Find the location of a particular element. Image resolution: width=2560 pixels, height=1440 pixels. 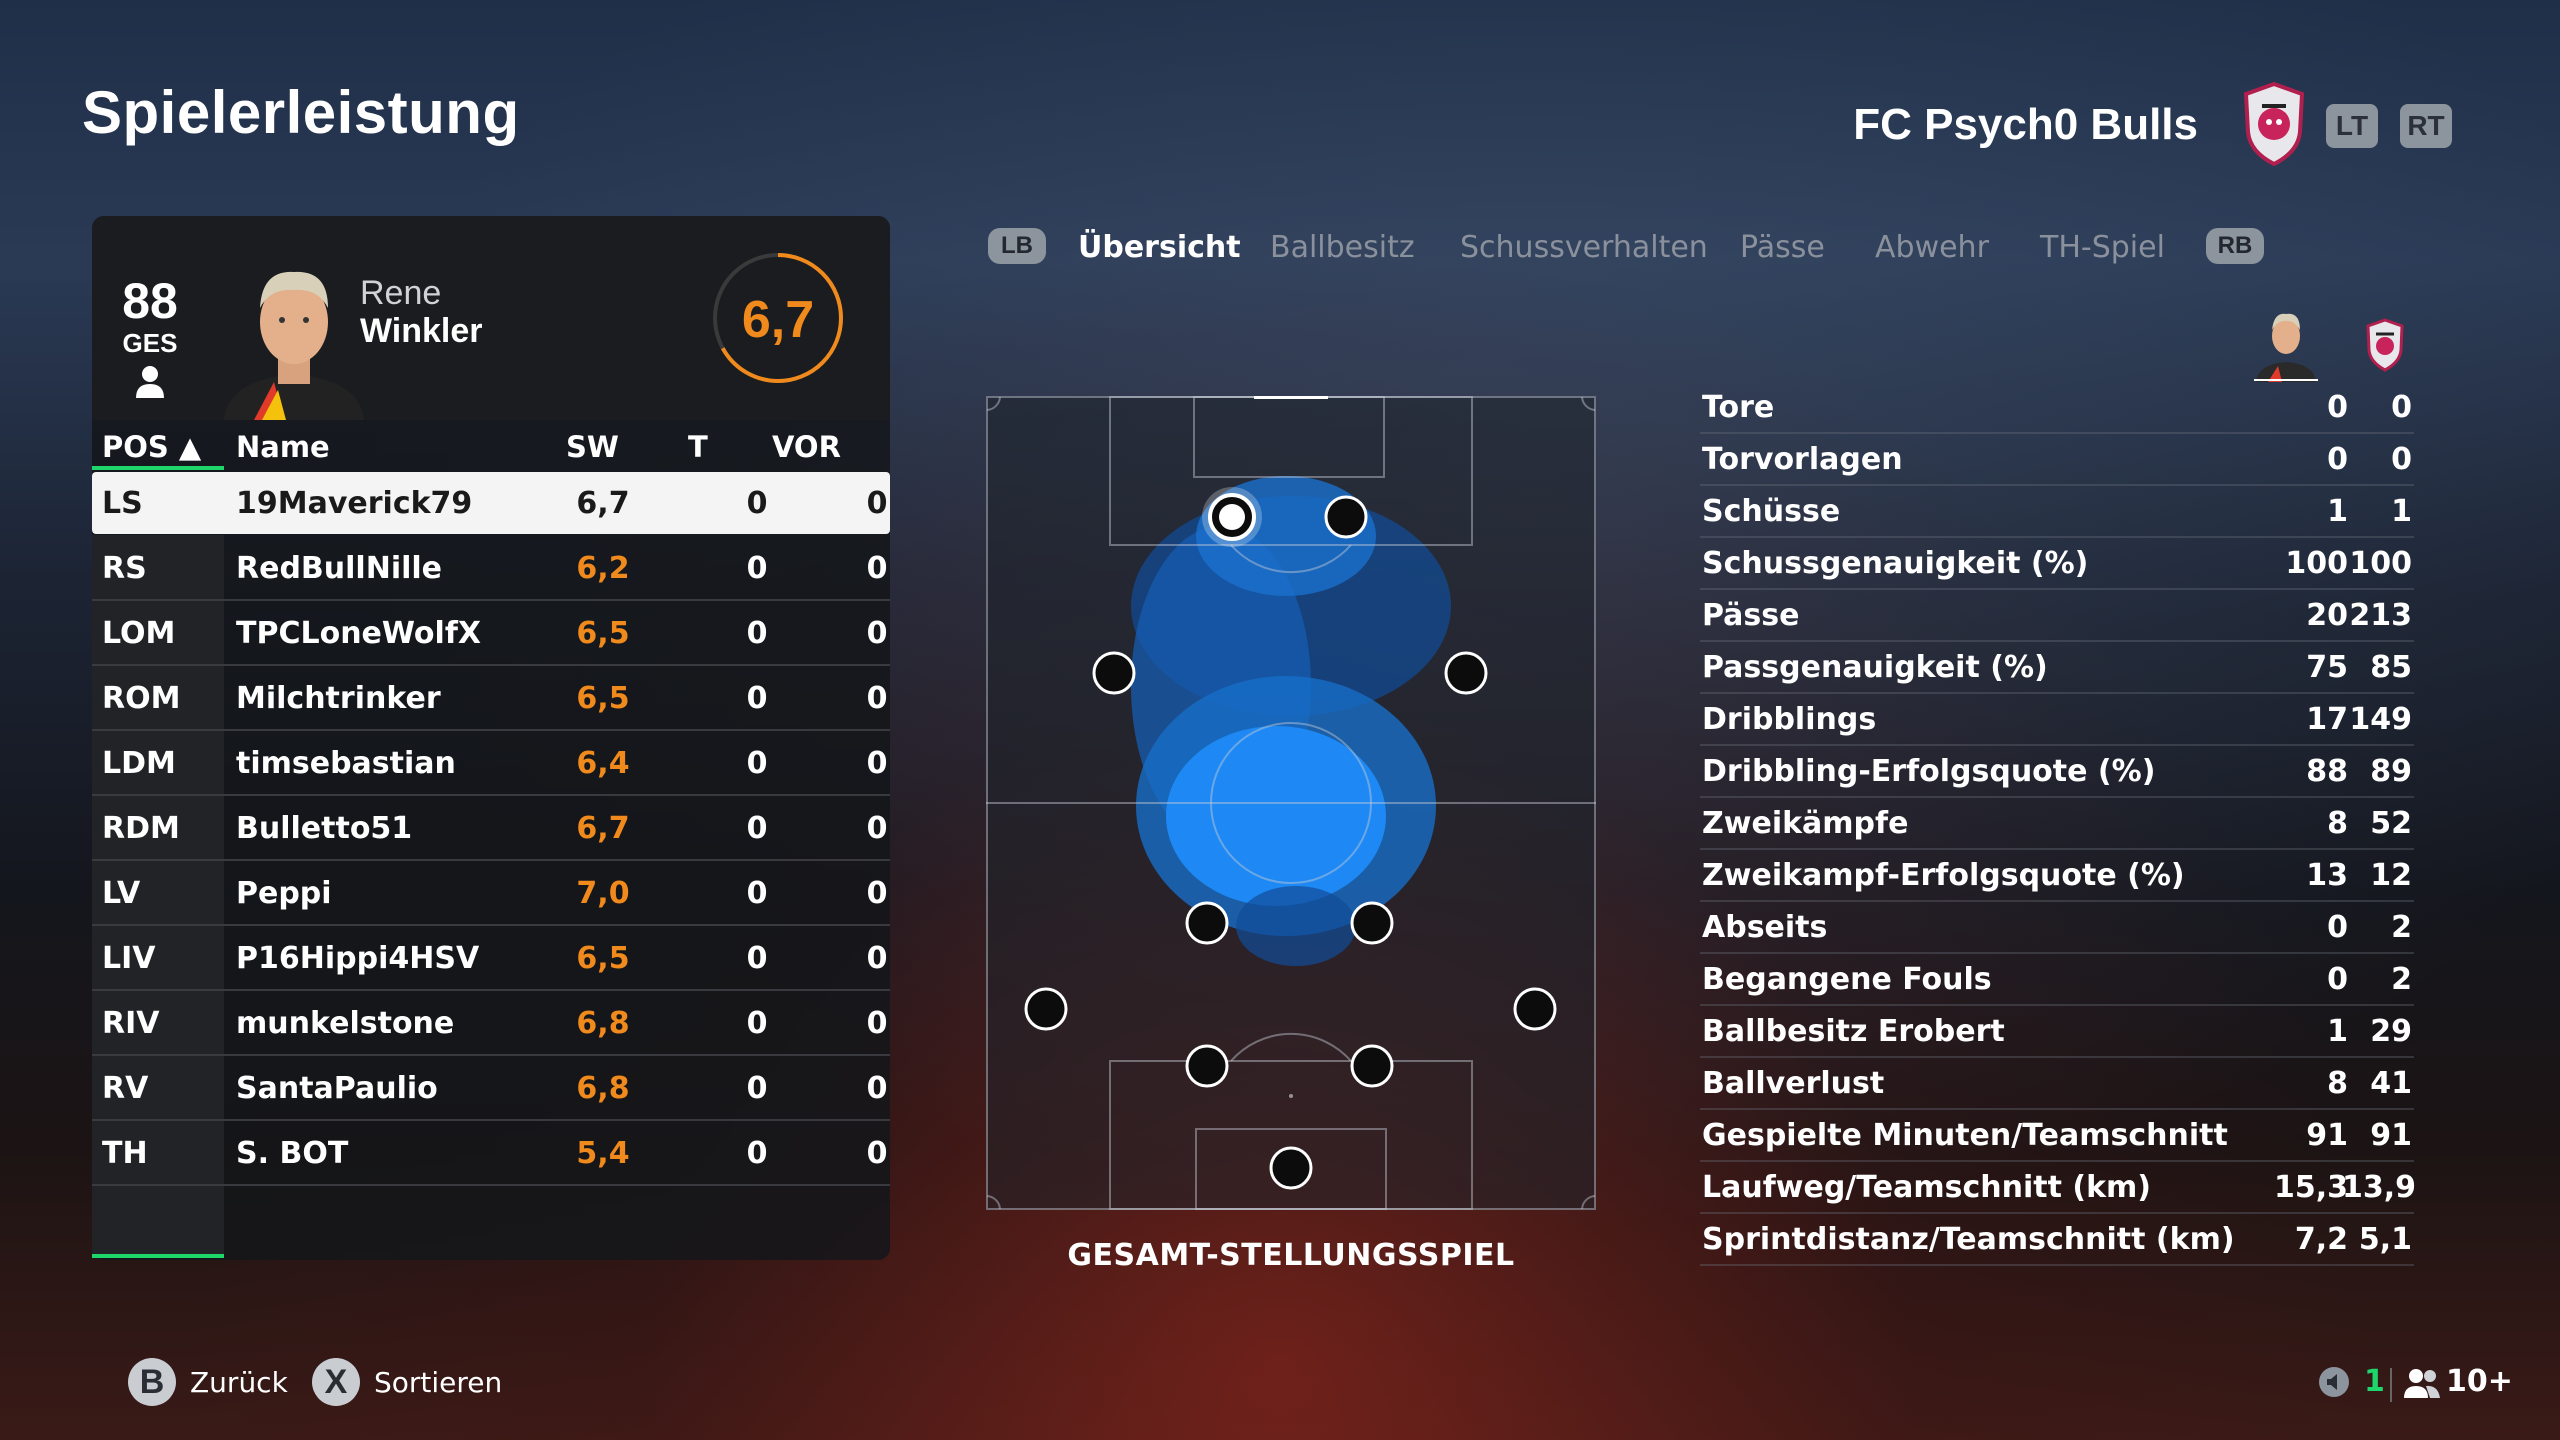

heatmap is located at coordinates (1291, 721).